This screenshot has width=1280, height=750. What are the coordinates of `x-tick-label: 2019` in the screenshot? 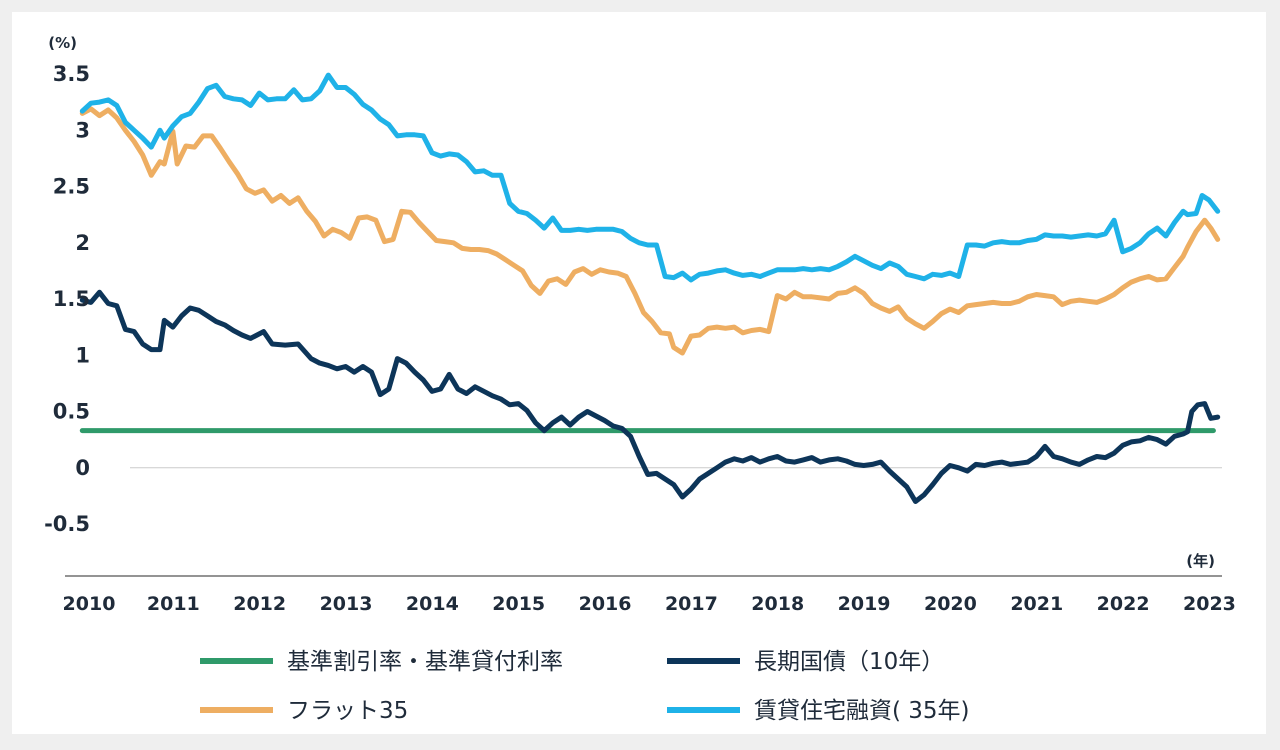 It's located at (864, 604).